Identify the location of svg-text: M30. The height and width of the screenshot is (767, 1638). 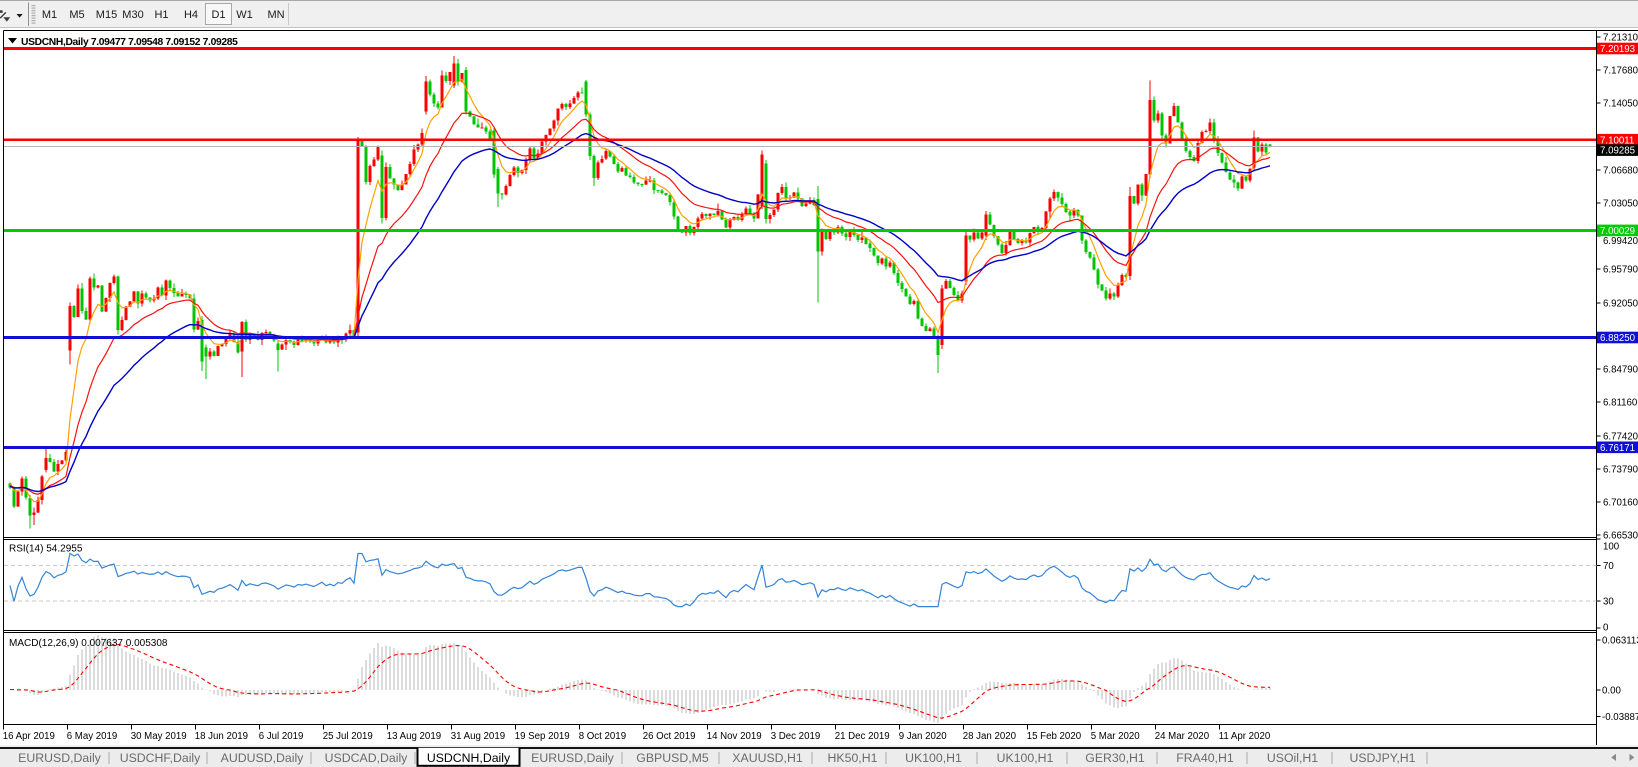
(132, 15).